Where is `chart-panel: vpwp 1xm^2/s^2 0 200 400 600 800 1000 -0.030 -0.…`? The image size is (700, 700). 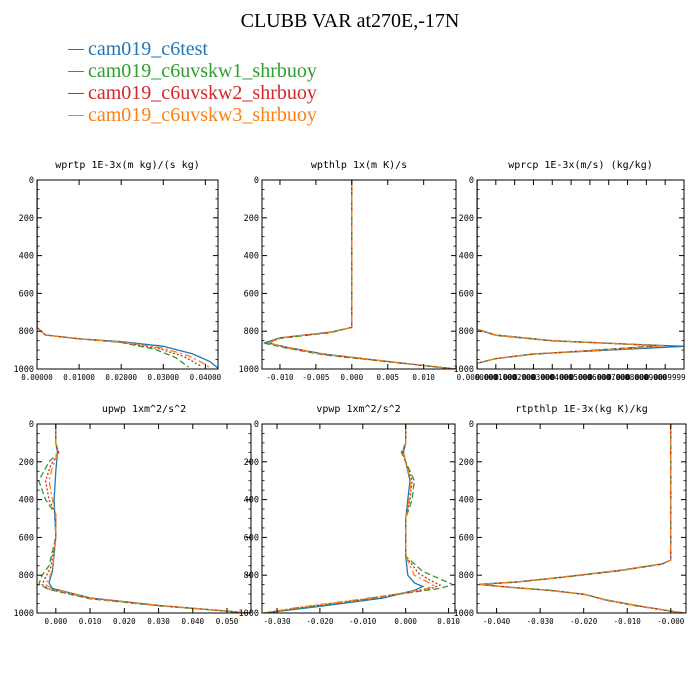
chart-panel: vpwp 1xm^2/s^2 0 200 400 600 800 1000 -0.030 -0.… is located at coordinates (350, 515).